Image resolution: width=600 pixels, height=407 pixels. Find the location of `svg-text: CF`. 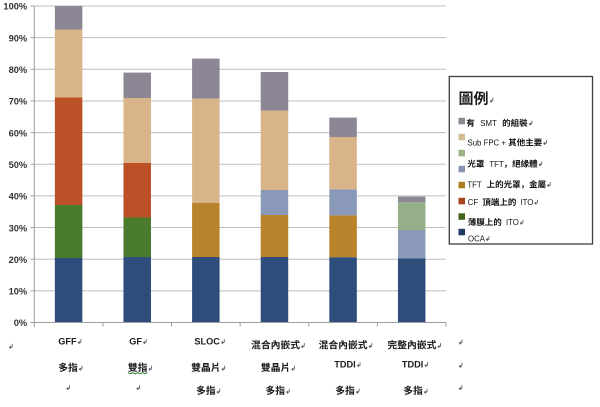

svg-text: CF is located at coordinates (473, 202).